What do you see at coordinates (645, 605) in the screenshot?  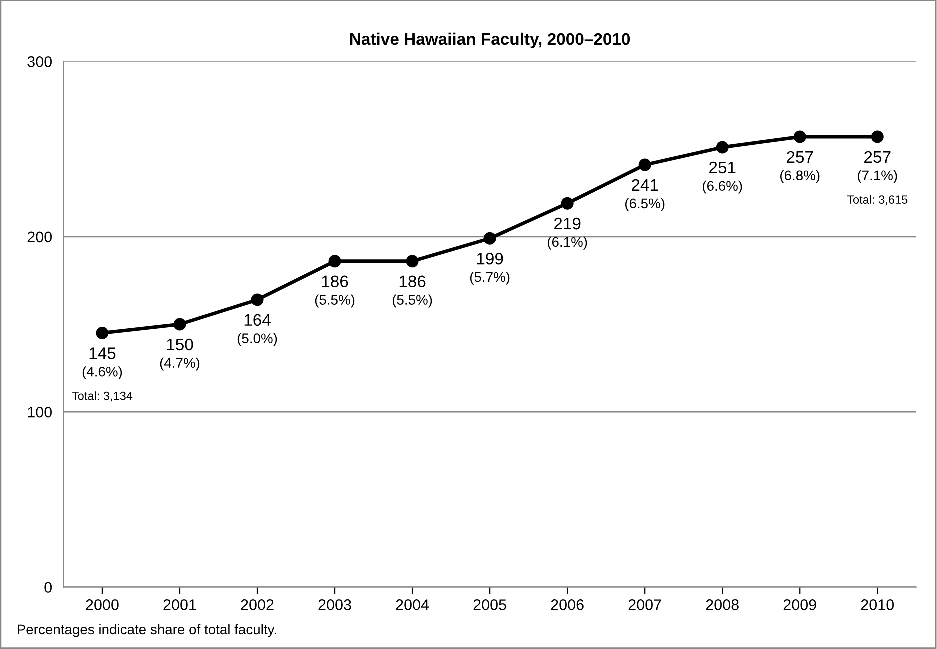 I see `x-tick-label: 2007` at bounding box center [645, 605].